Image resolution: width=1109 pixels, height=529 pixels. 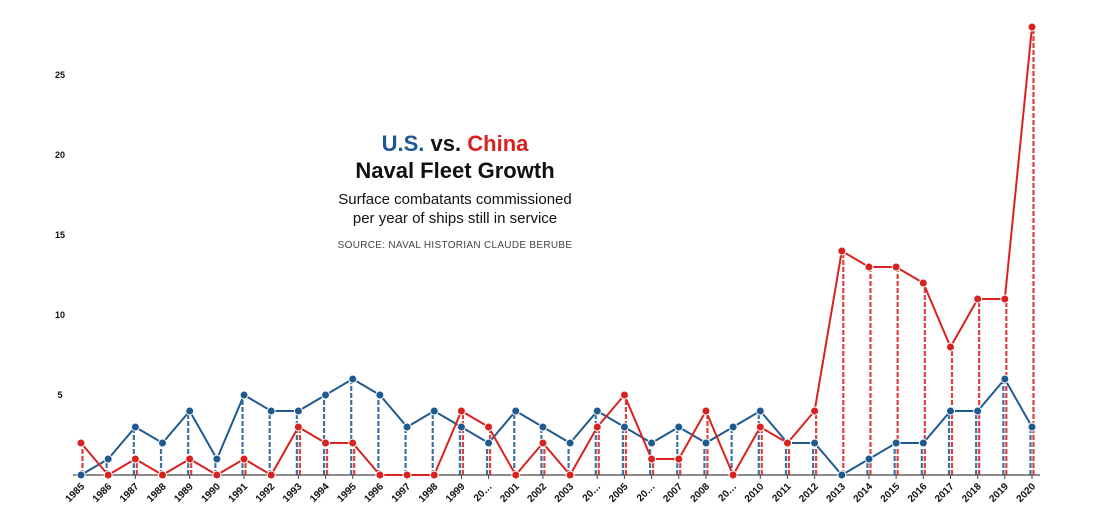 I want to click on x-tick-label: 2001, so click(x=510, y=493).